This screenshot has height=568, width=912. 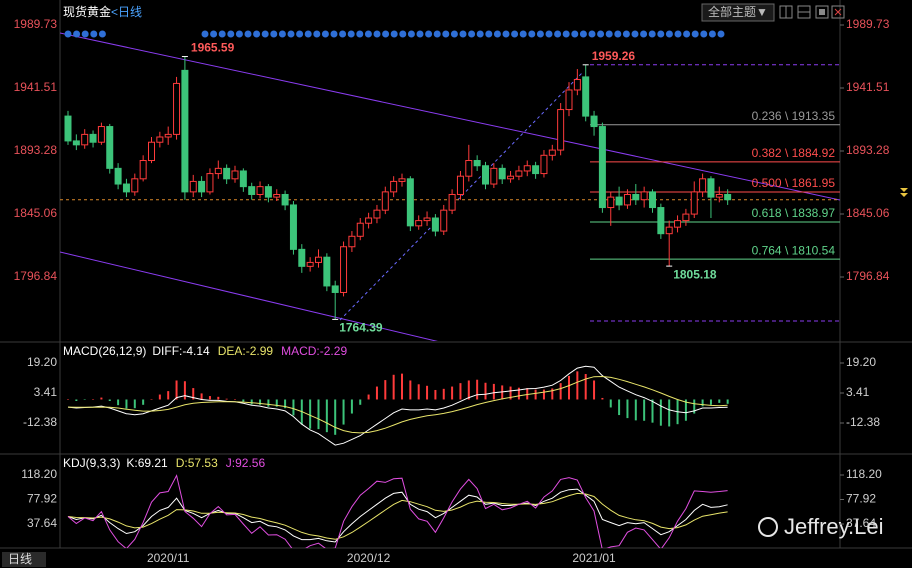 What do you see at coordinates (822, 12) in the screenshot?
I see `icon-window` at bounding box center [822, 12].